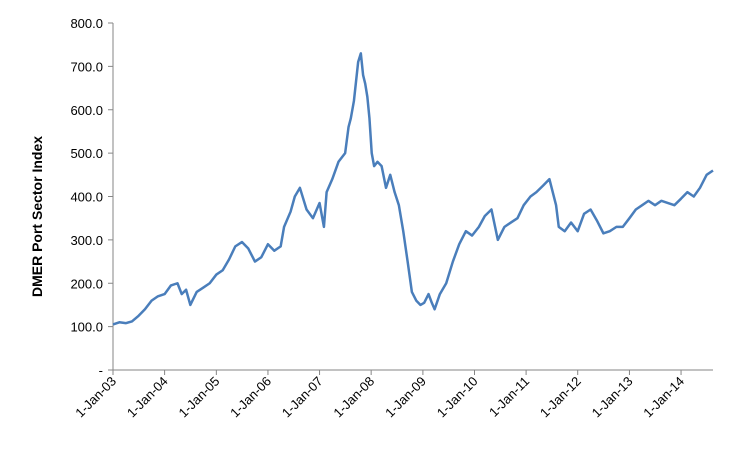 The width and height of the screenshot is (750, 450). What do you see at coordinates (509, 397) in the screenshot?
I see `x-tick-label: 1-Jan-11` at bounding box center [509, 397].